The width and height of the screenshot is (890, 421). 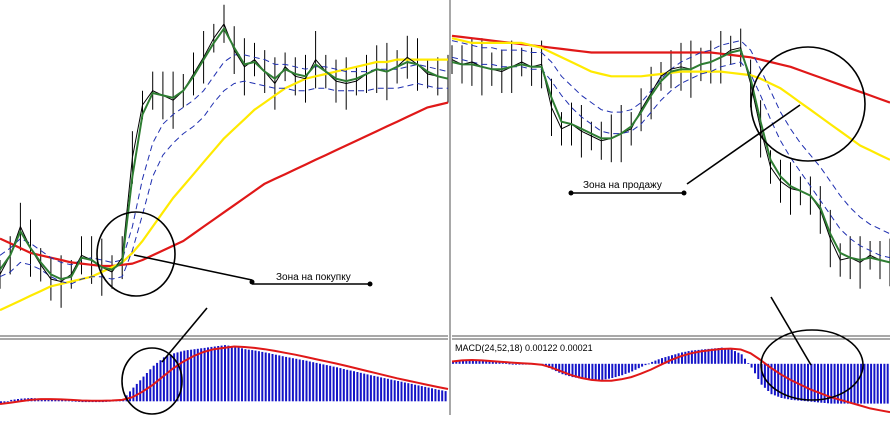 What do you see at coordinates (743, 144) in the screenshot?
I see `sell-zone-pointer-line` at bounding box center [743, 144].